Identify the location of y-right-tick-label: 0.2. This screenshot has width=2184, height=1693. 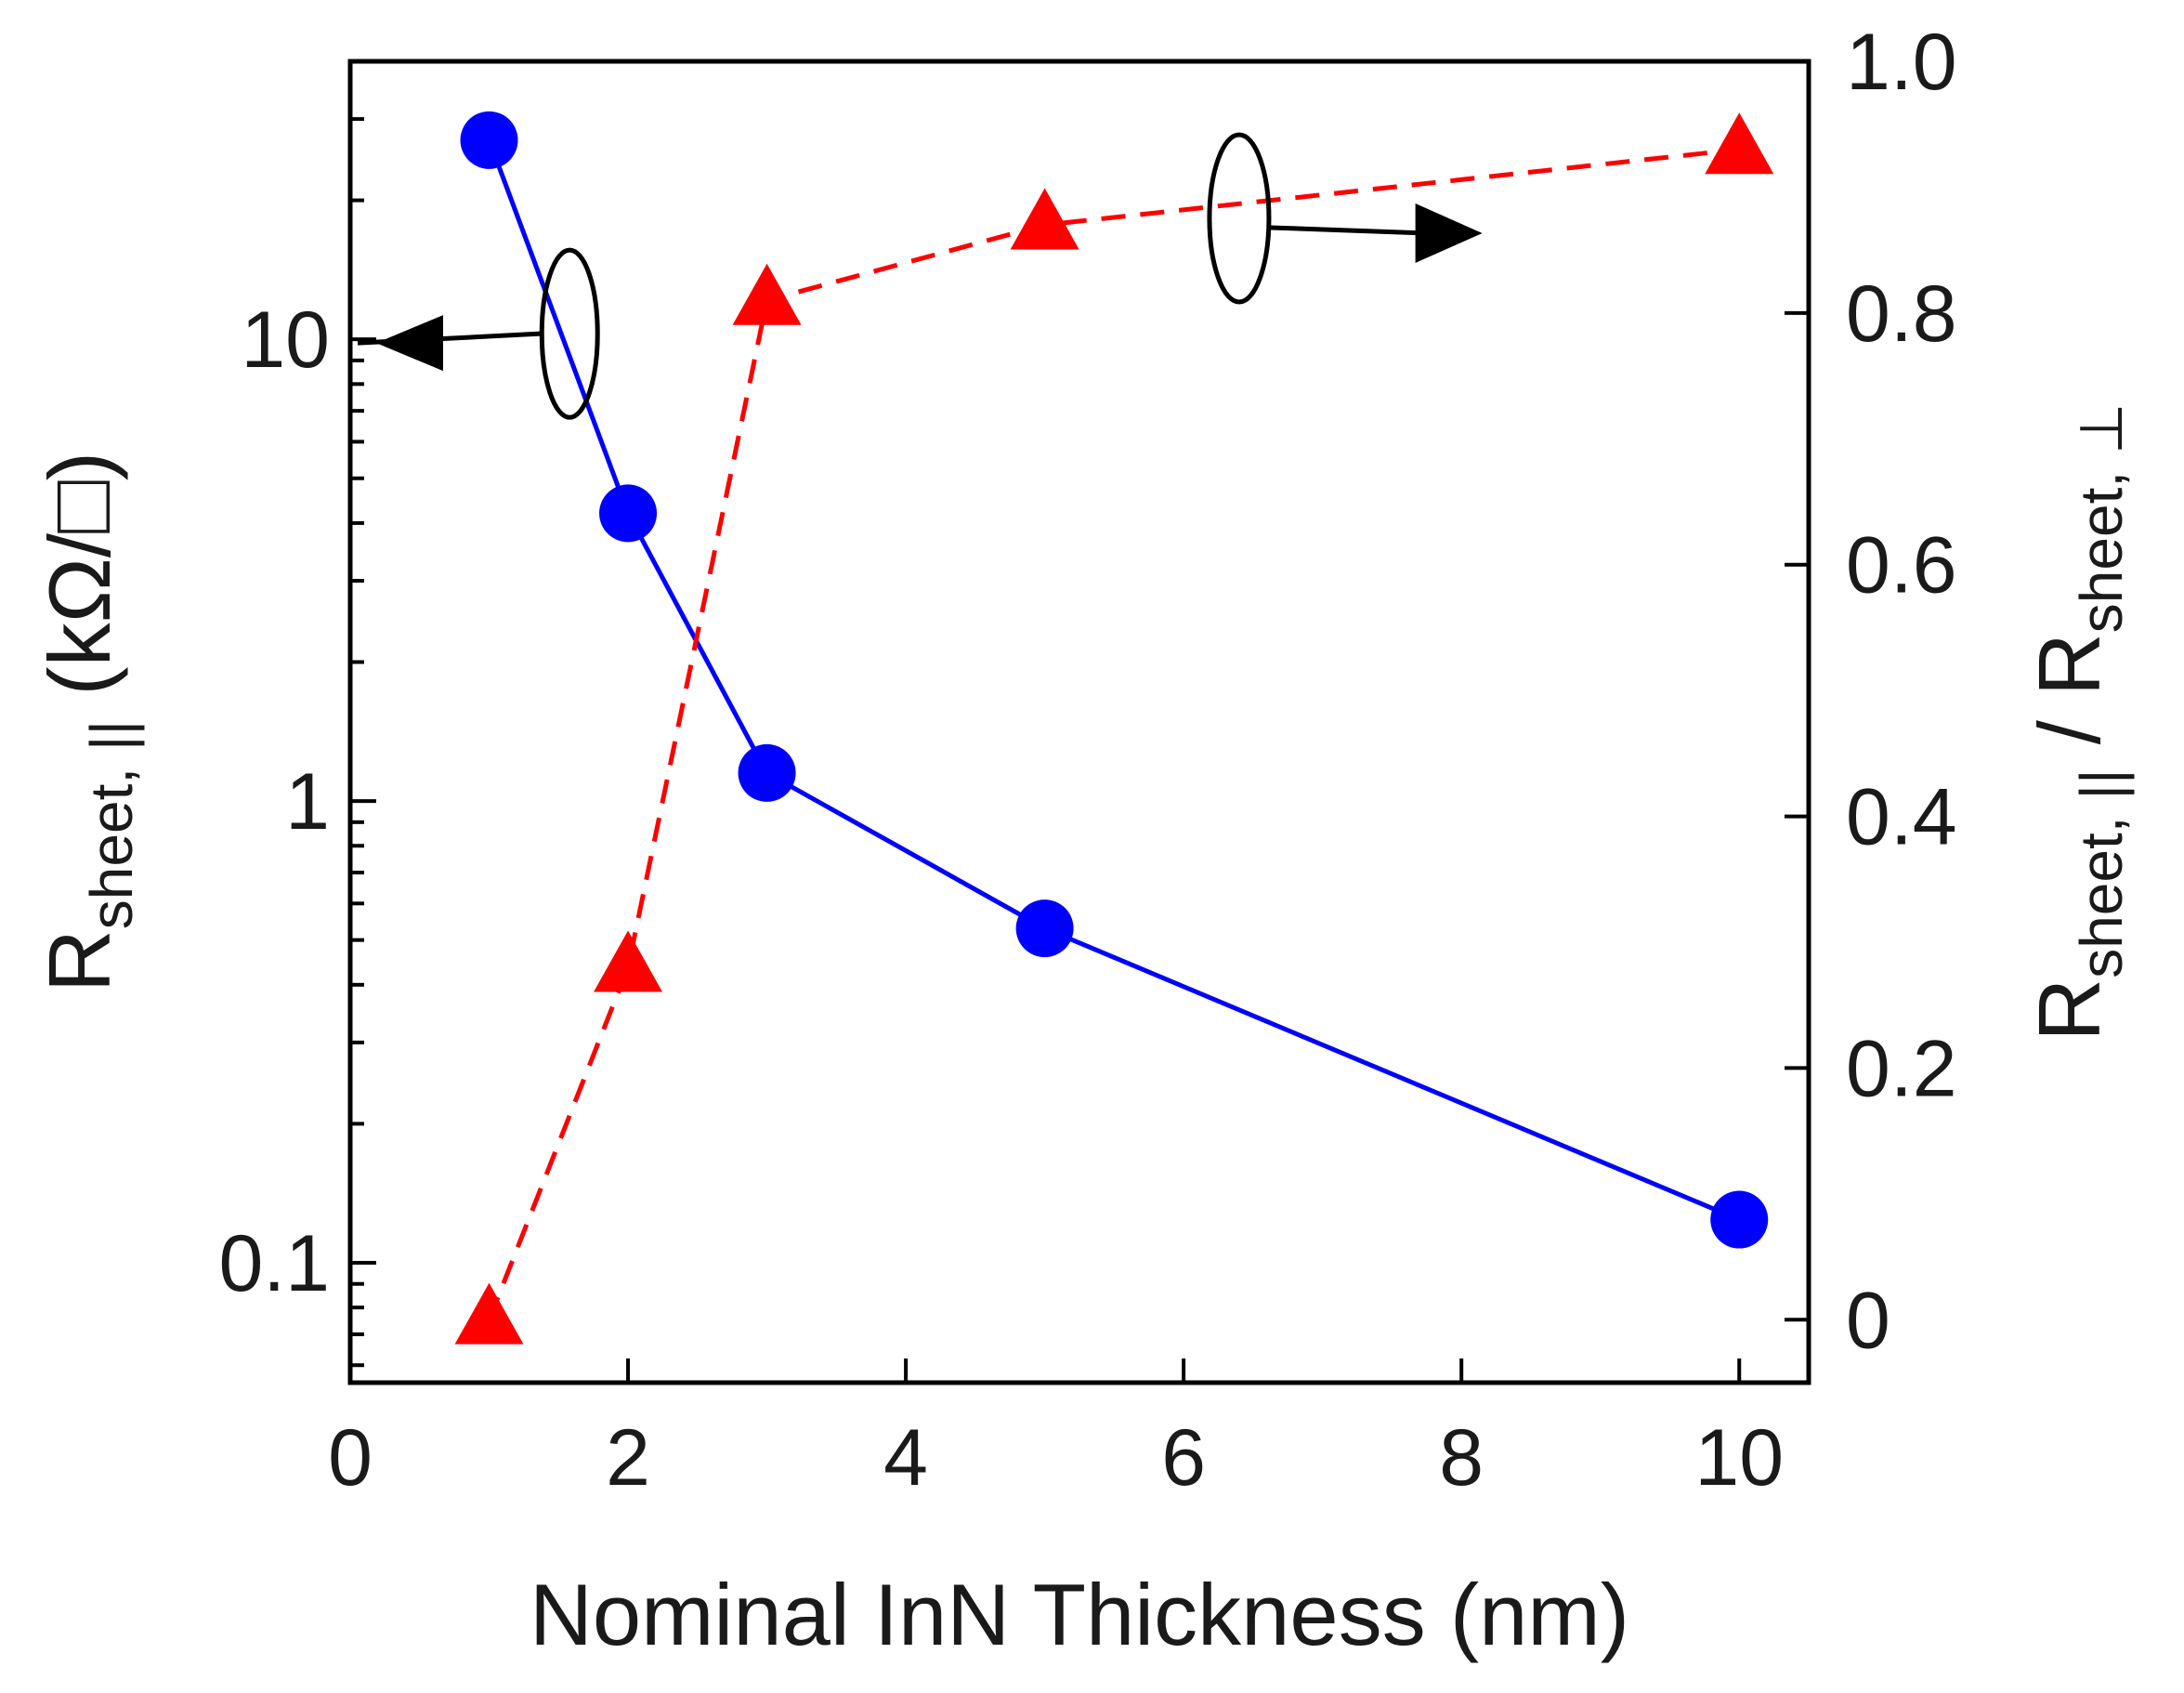
(1901, 1068).